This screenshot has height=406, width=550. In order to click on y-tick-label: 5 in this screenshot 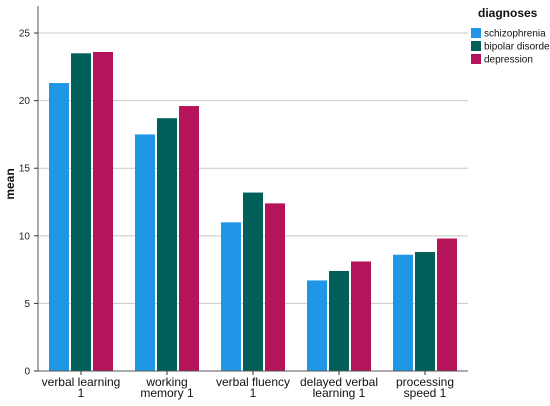, I will do `click(27, 304)`.